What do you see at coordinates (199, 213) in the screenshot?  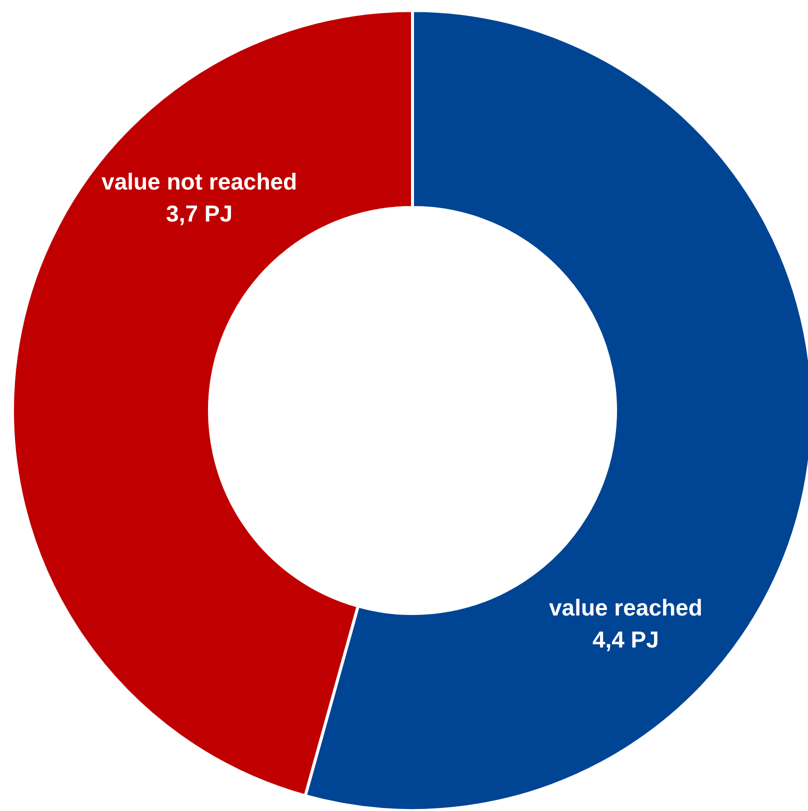 I see `data-label: 3,7 PJ` at bounding box center [199, 213].